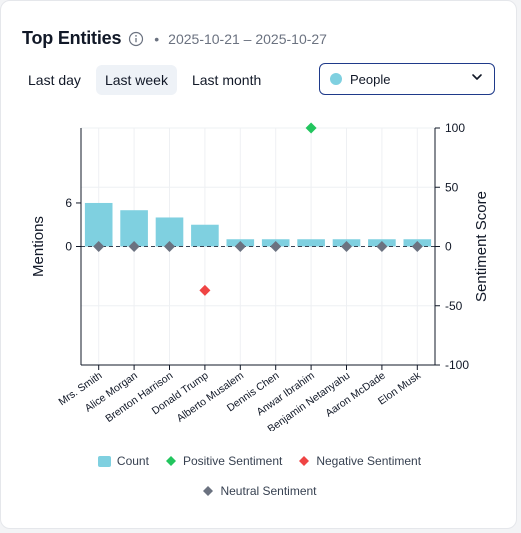 The width and height of the screenshot is (521, 533). Describe the element at coordinates (136, 39) in the screenshot. I see `info-icon` at that location.